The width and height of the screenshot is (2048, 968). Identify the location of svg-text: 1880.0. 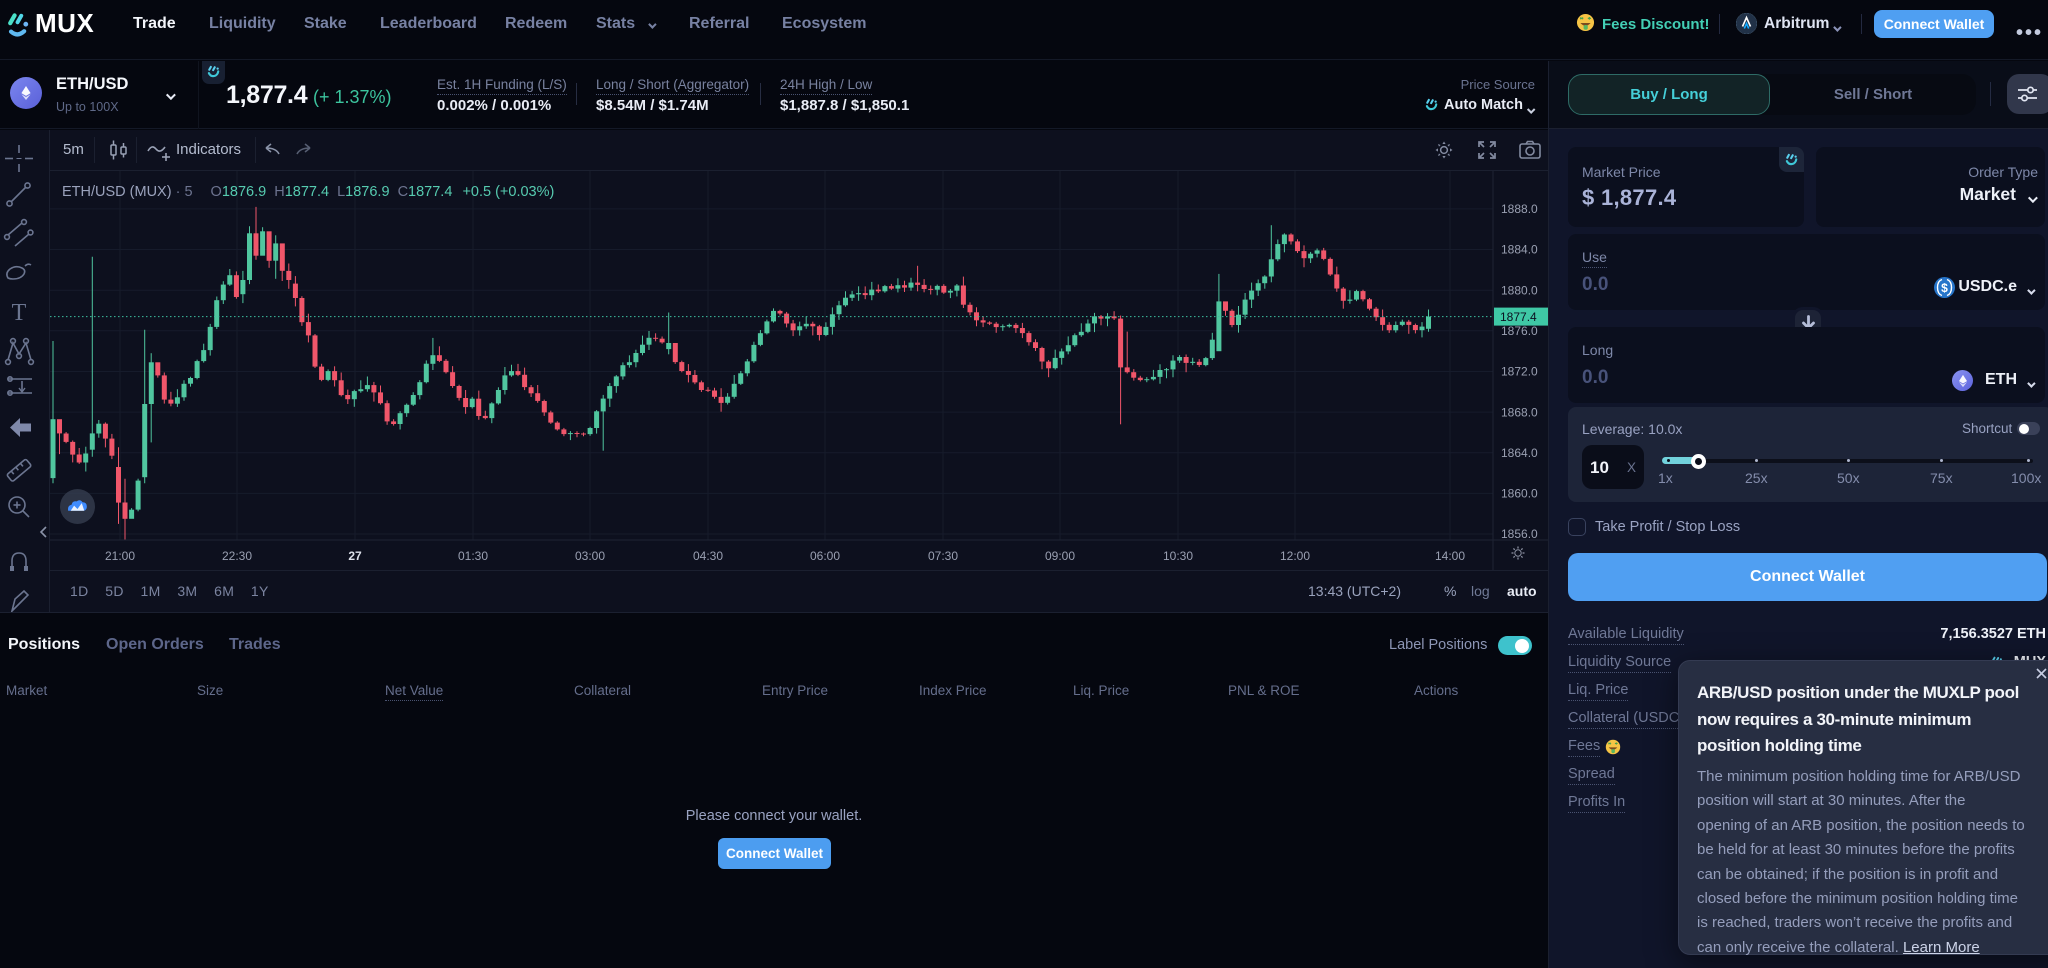
(1519, 290).